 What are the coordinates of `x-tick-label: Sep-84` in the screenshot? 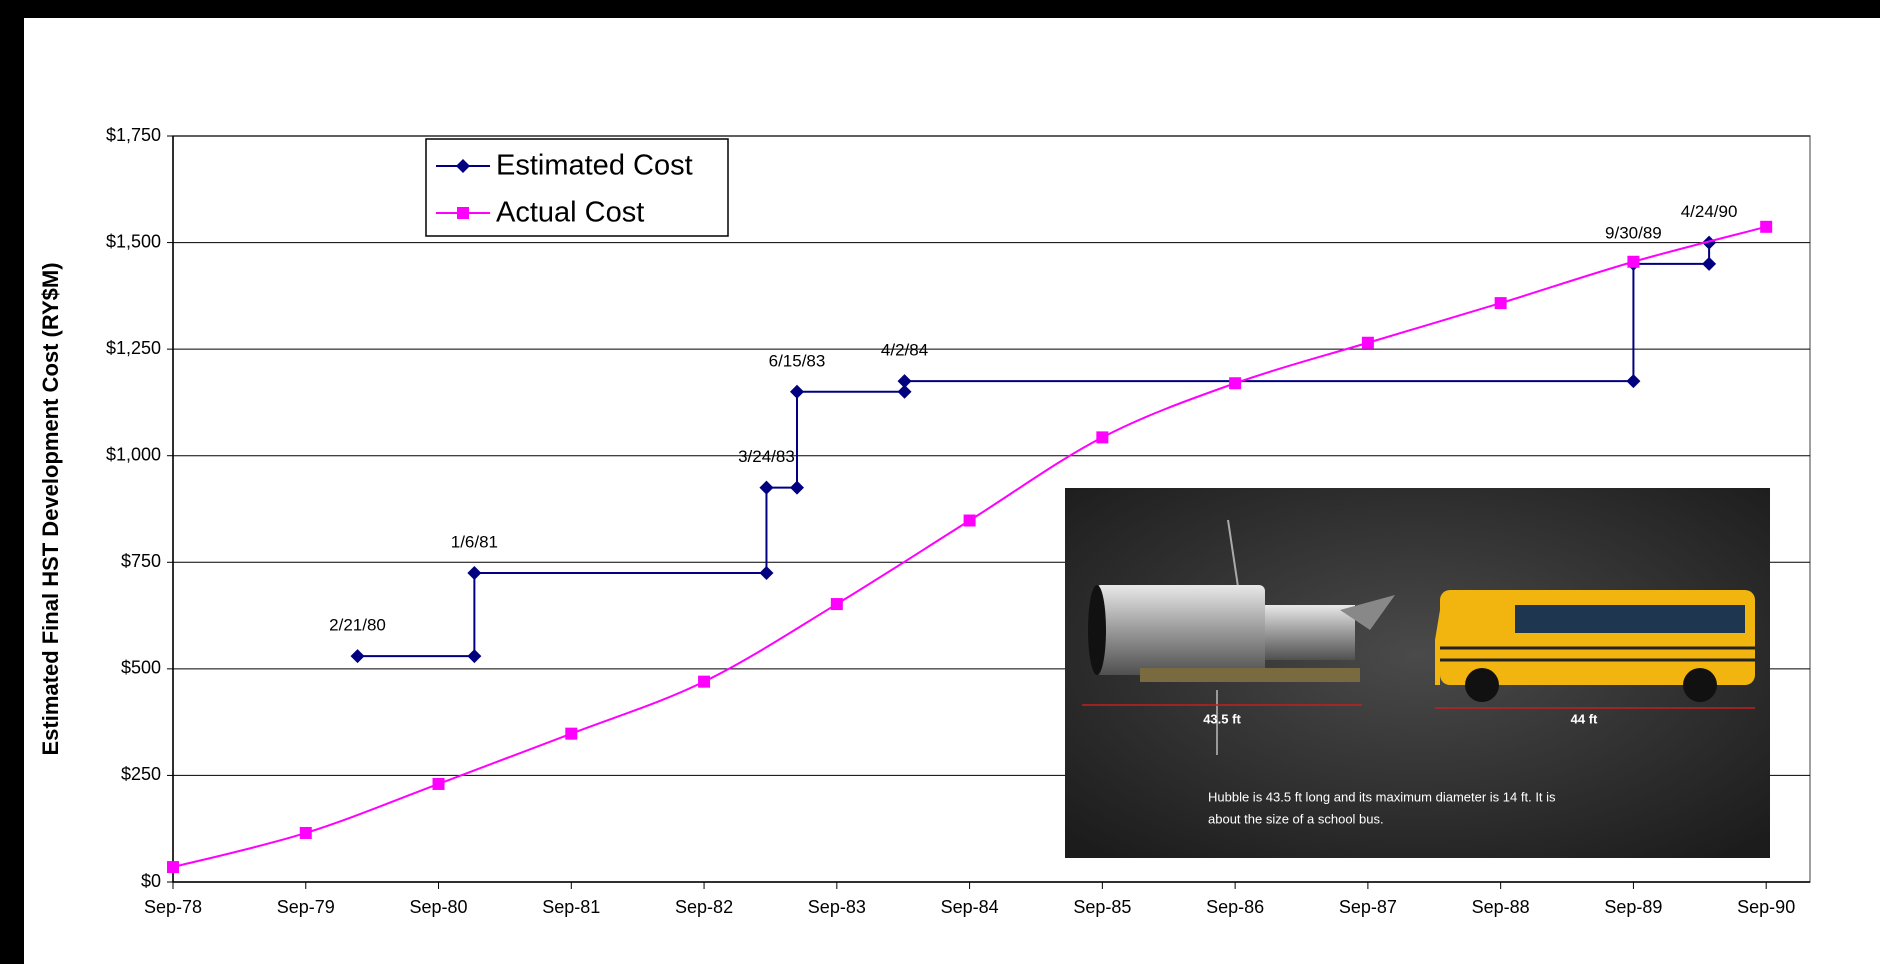 It's located at (970, 907).